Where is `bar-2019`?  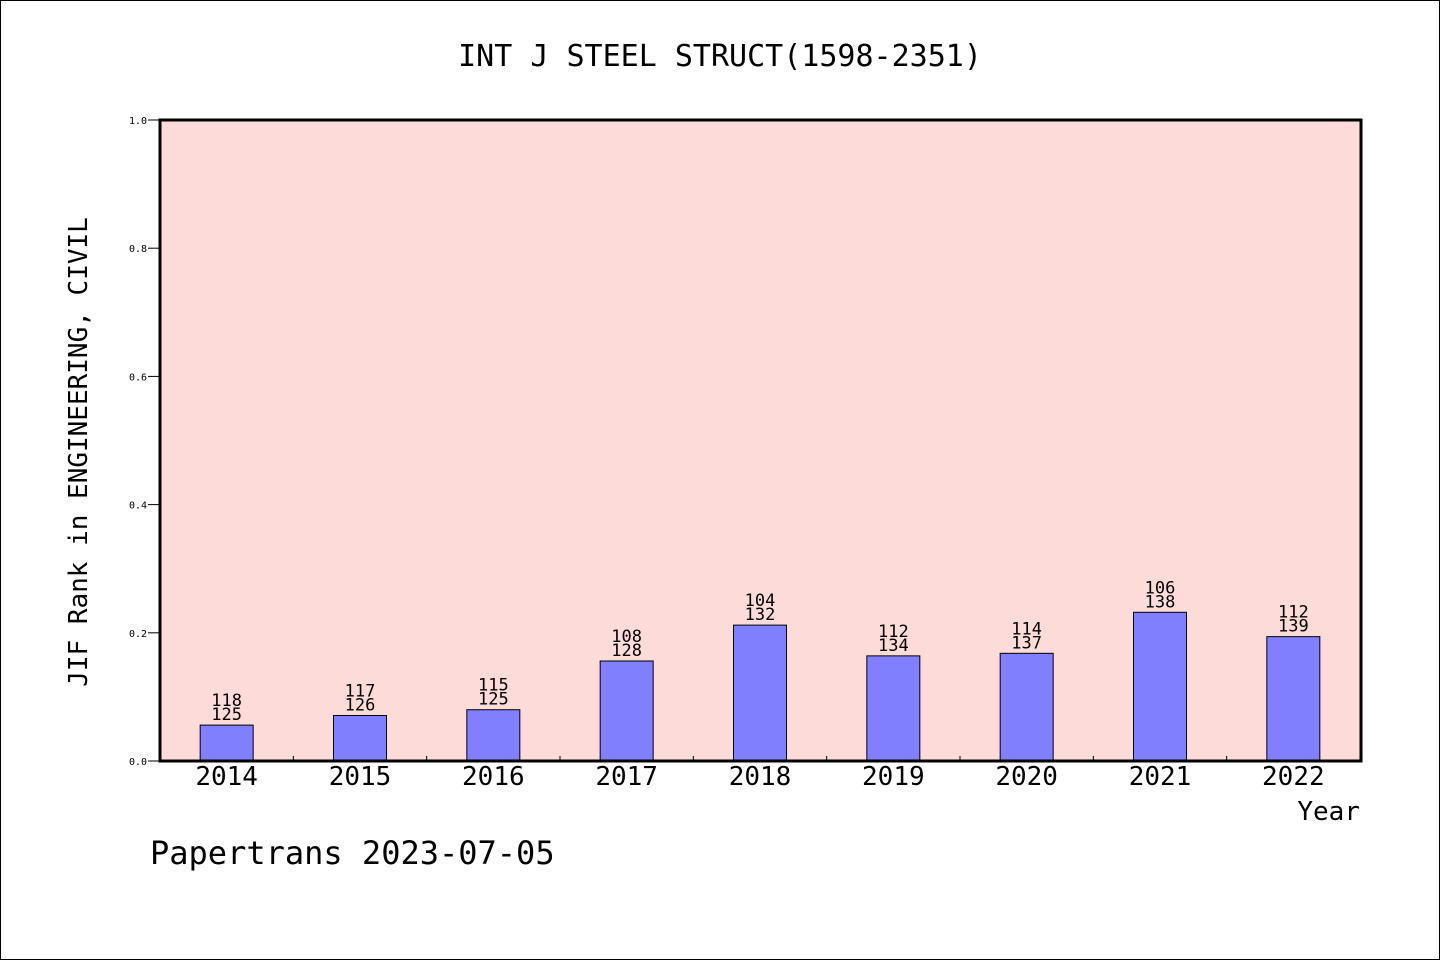 bar-2019 is located at coordinates (893, 708).